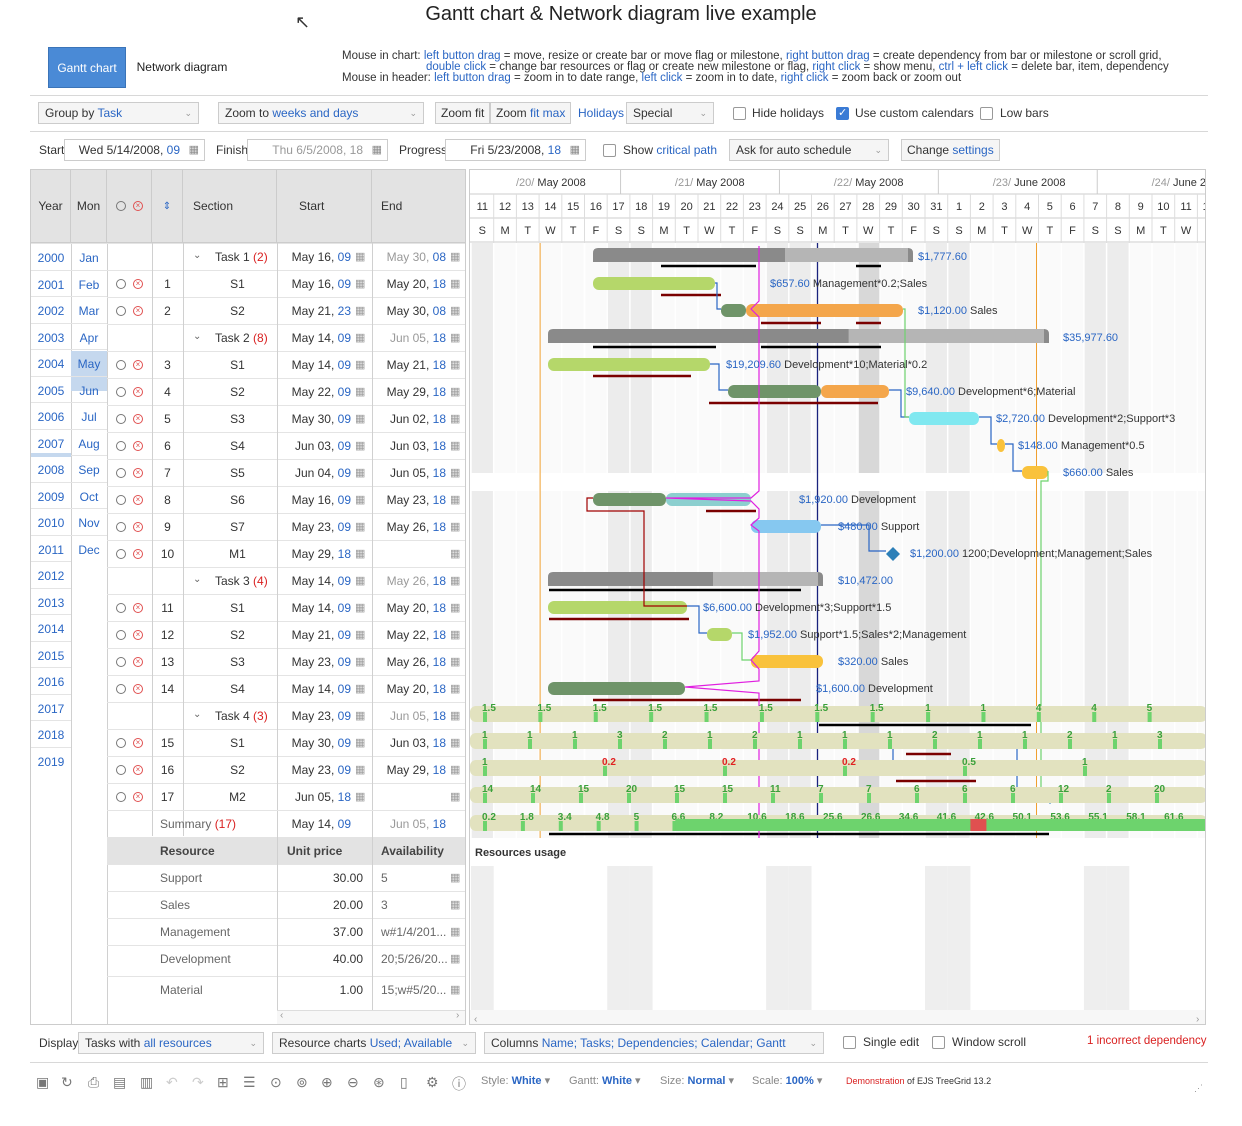 This screenshot has height=1126, width=1242. Describe the element at coordinates (384, 905) in the screenshot. I see `availability: 3` at that location.